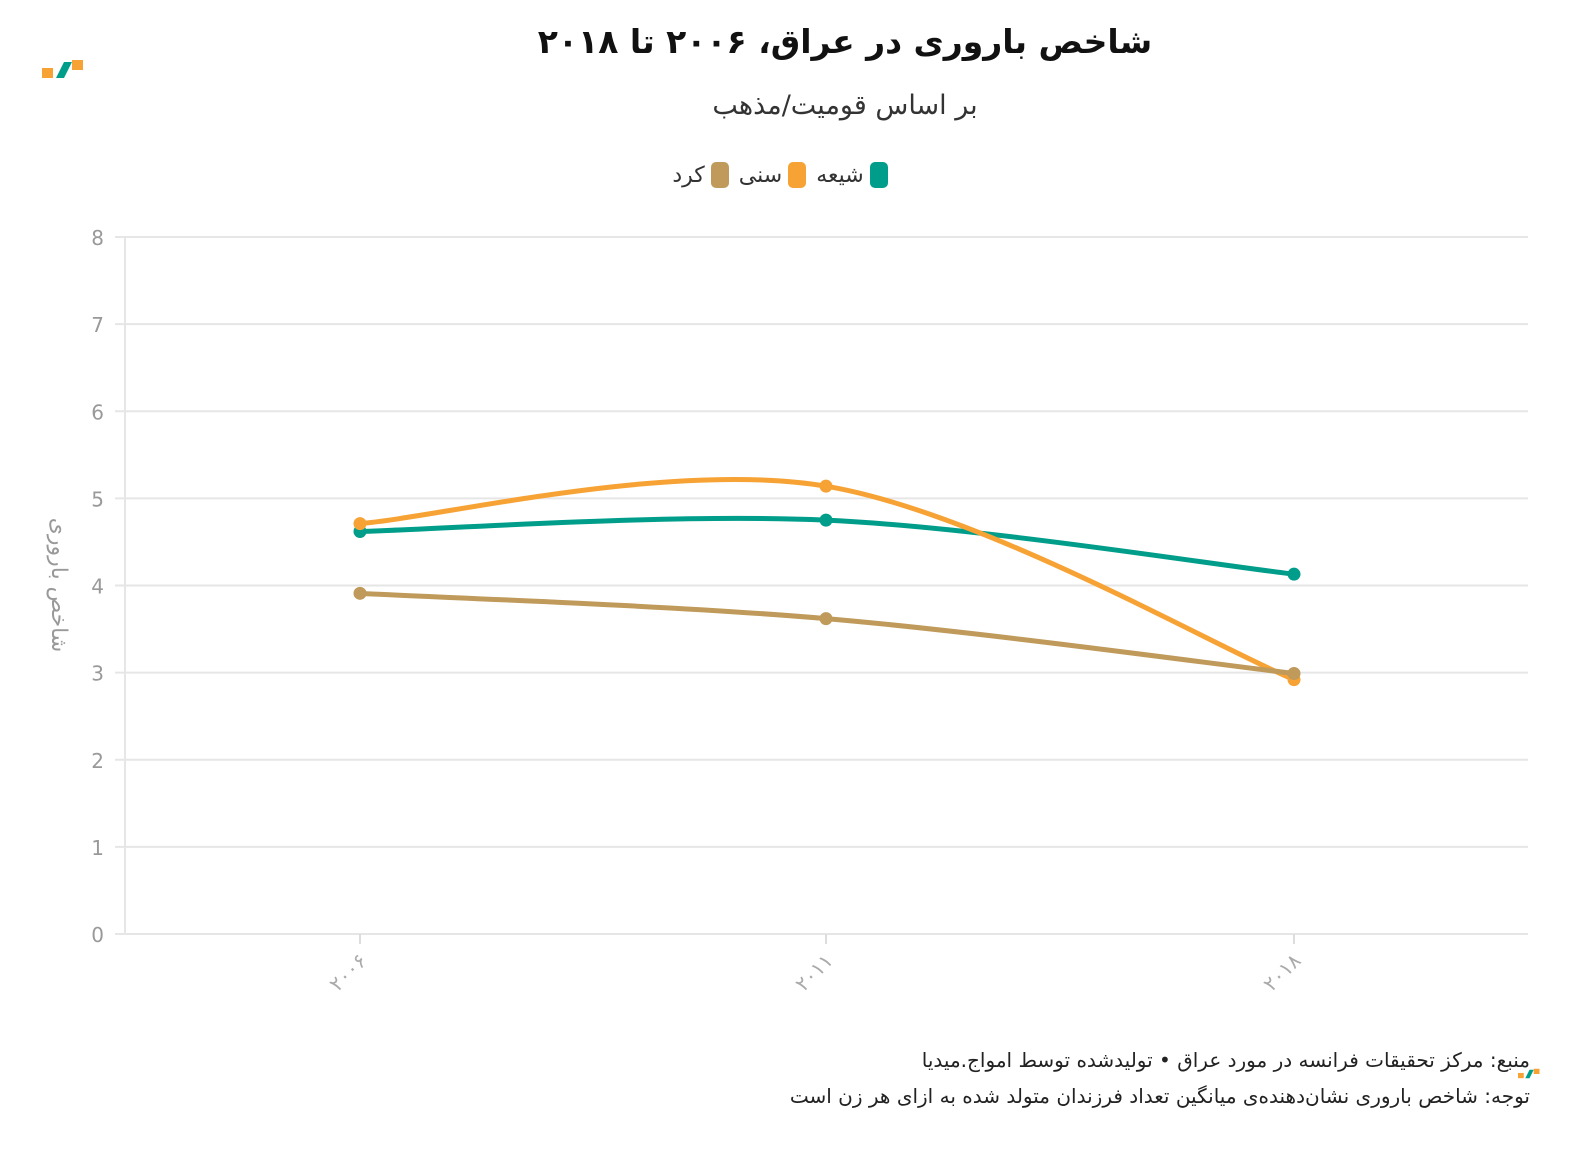  What do you see at coordinates (1282, 972) in the screenshot?
I see `x-tick-label: ۲۰۱۸` at bounding box center [1282, 972].